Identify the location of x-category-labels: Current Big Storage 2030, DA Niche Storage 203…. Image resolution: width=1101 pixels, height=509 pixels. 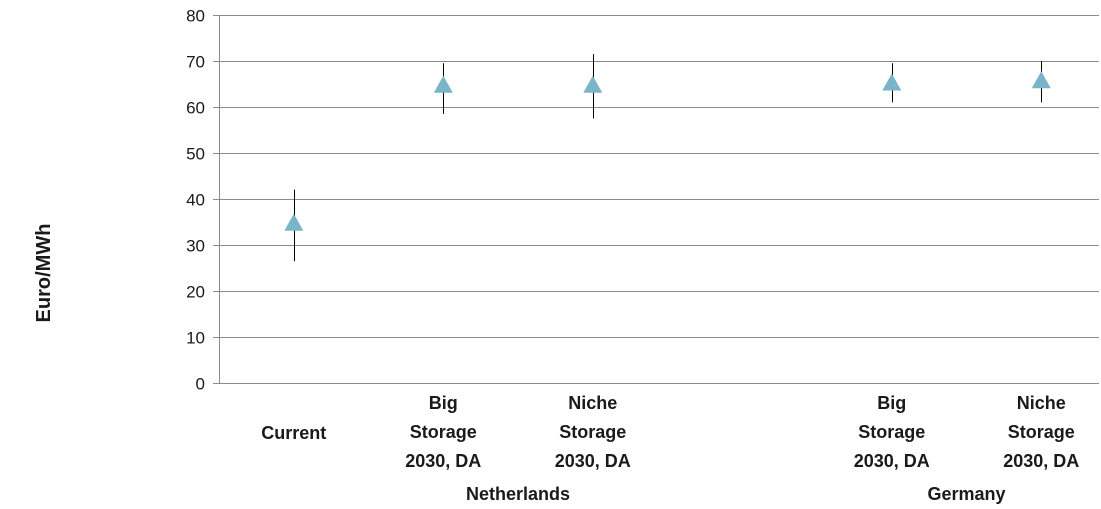
(670, 432).